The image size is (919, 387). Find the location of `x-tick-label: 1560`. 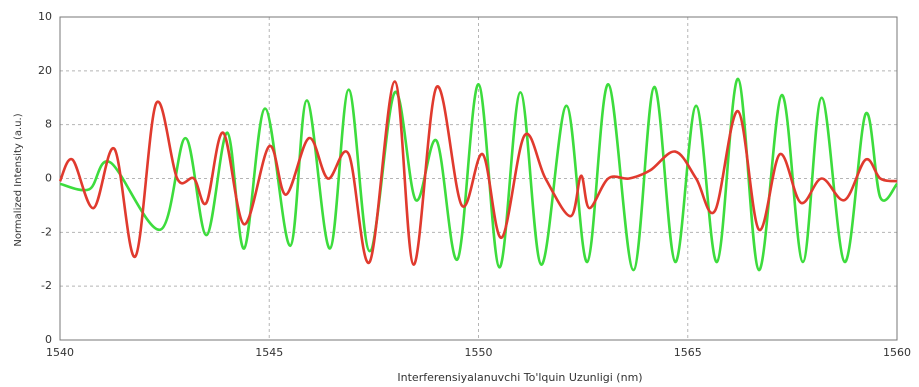

x-tick-label: 1560 is located at coordinates (897, 352).